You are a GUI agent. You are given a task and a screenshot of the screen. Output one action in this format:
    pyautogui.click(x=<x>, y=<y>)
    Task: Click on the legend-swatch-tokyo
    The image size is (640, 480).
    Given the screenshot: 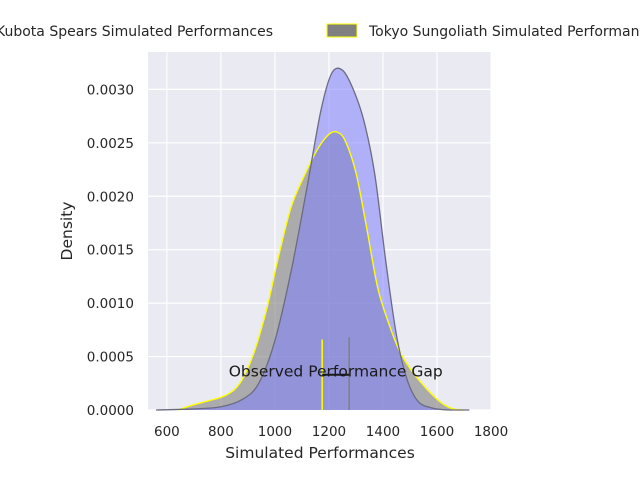 What is the action you would take?
    pyautogui.click(x=342, y=30)
    